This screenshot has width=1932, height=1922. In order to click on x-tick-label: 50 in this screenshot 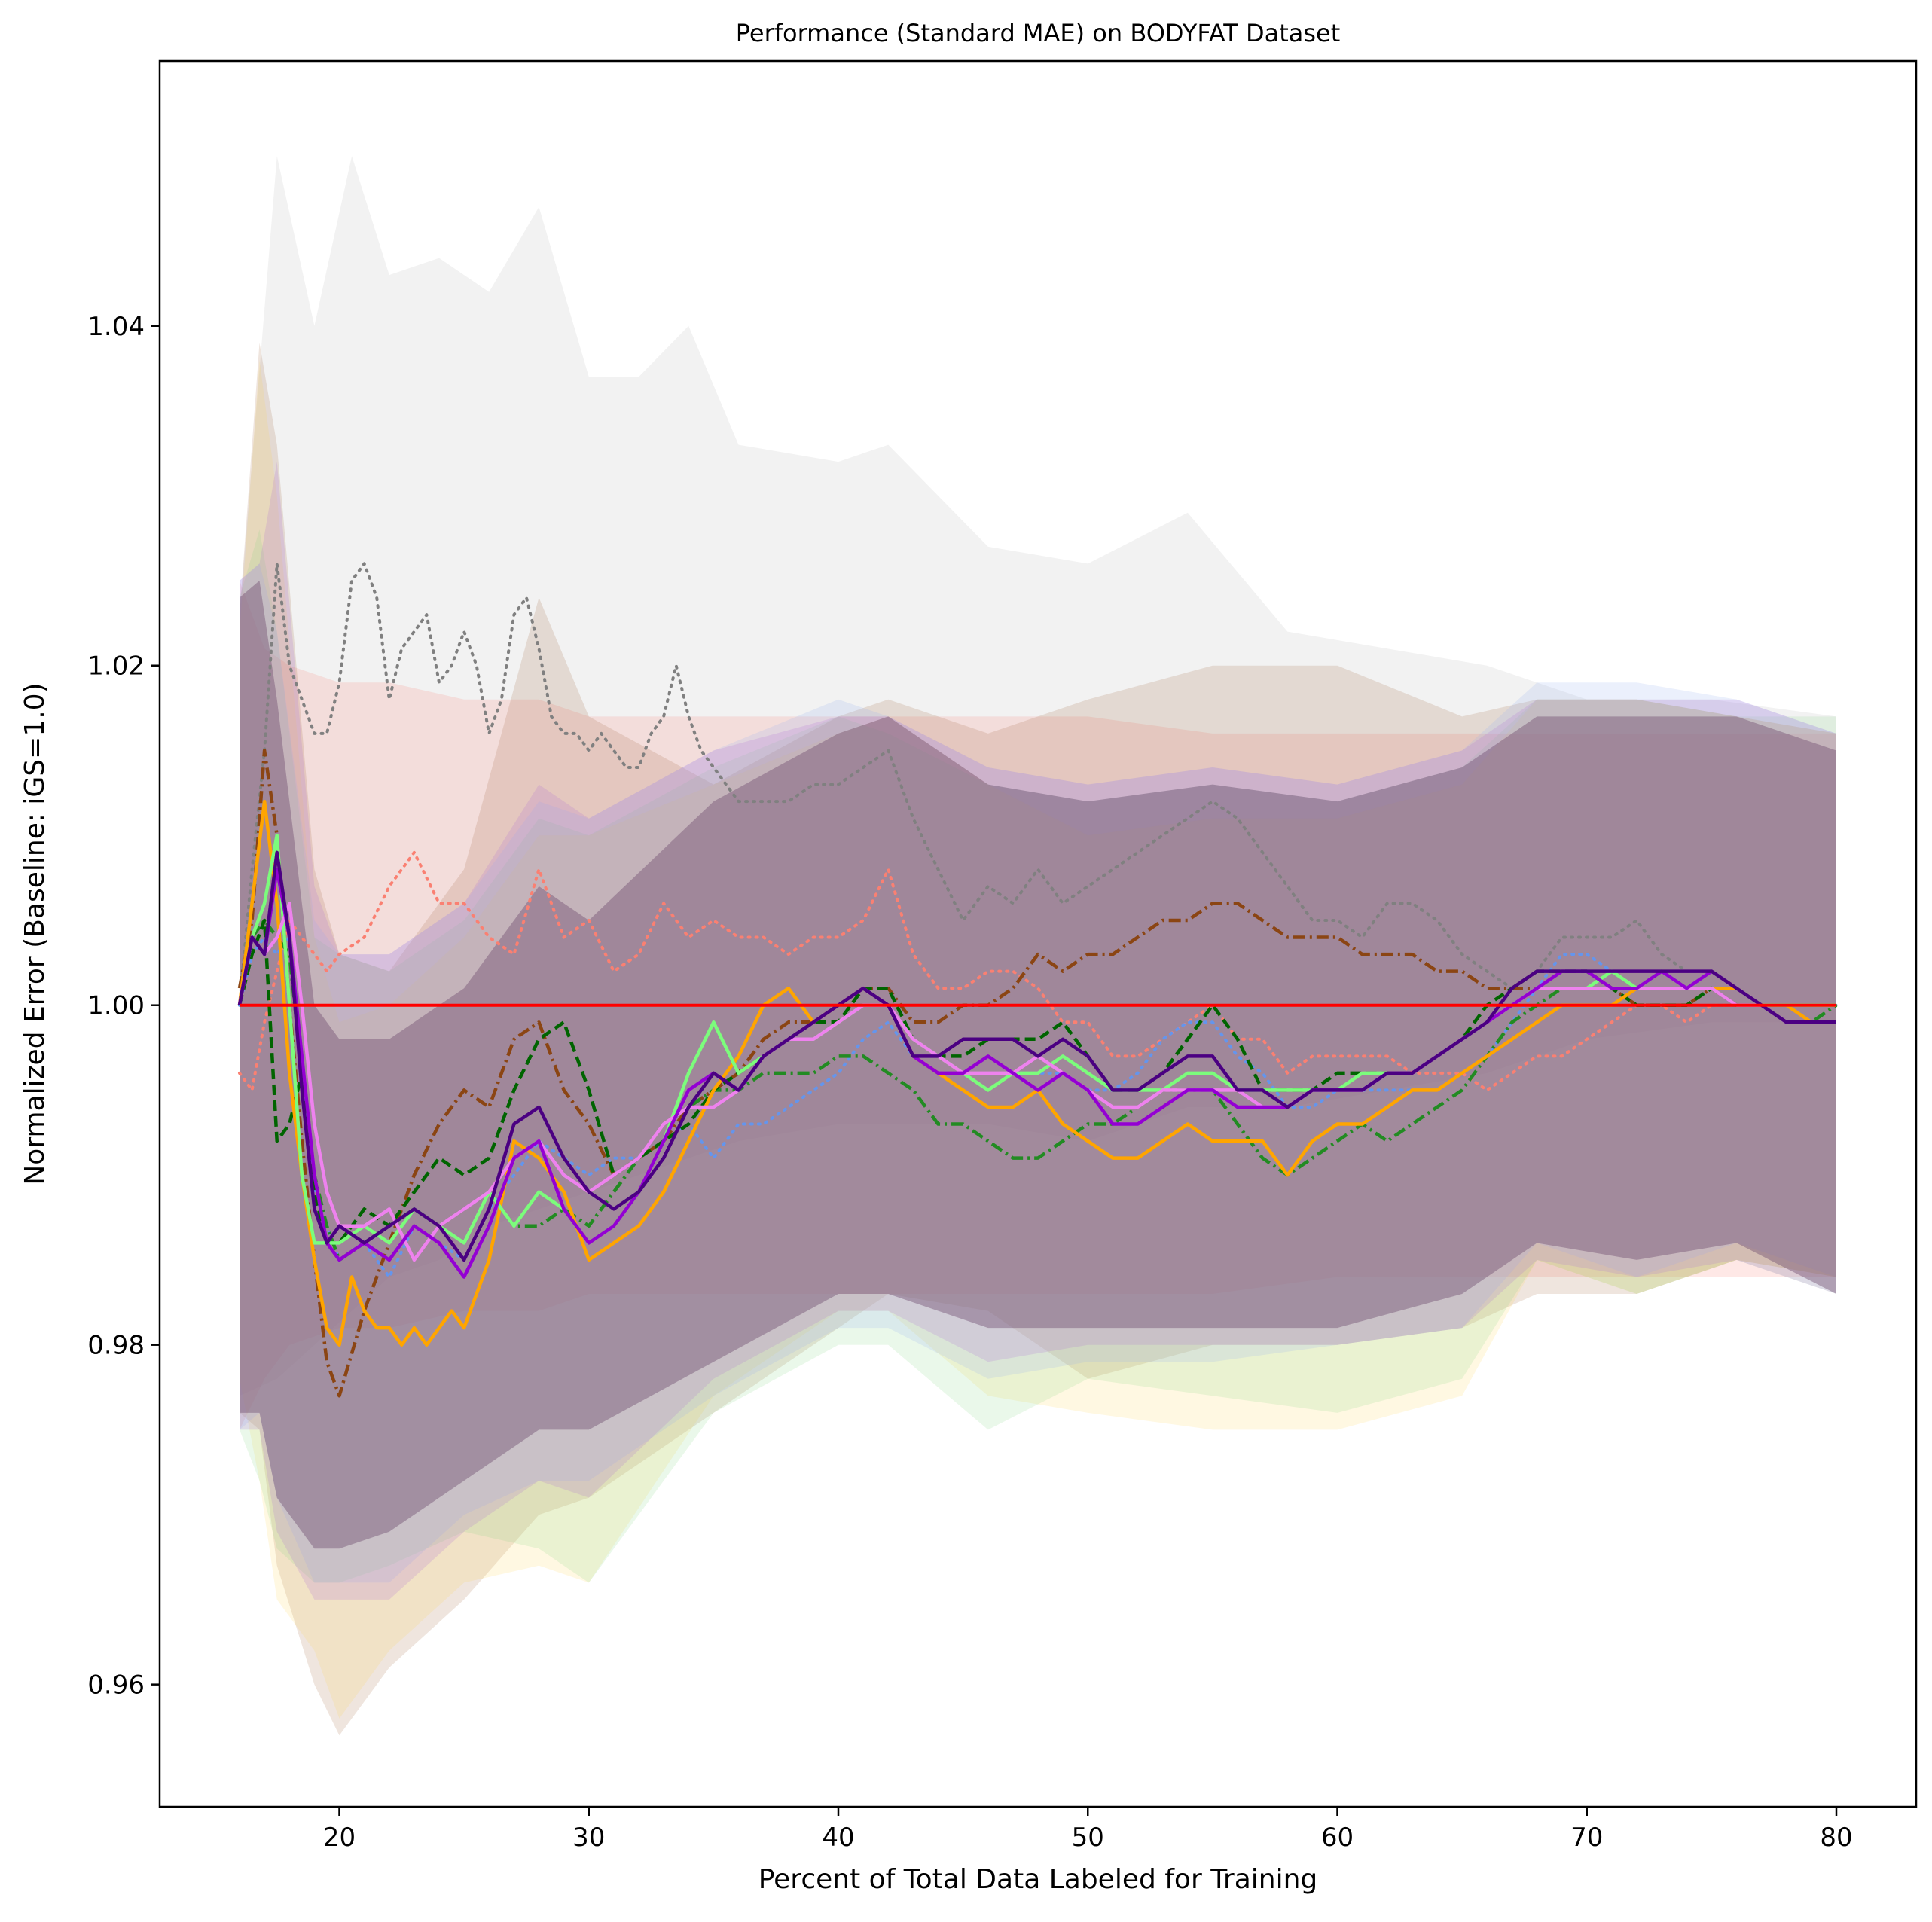, I will do `click(1088, 1838)`.